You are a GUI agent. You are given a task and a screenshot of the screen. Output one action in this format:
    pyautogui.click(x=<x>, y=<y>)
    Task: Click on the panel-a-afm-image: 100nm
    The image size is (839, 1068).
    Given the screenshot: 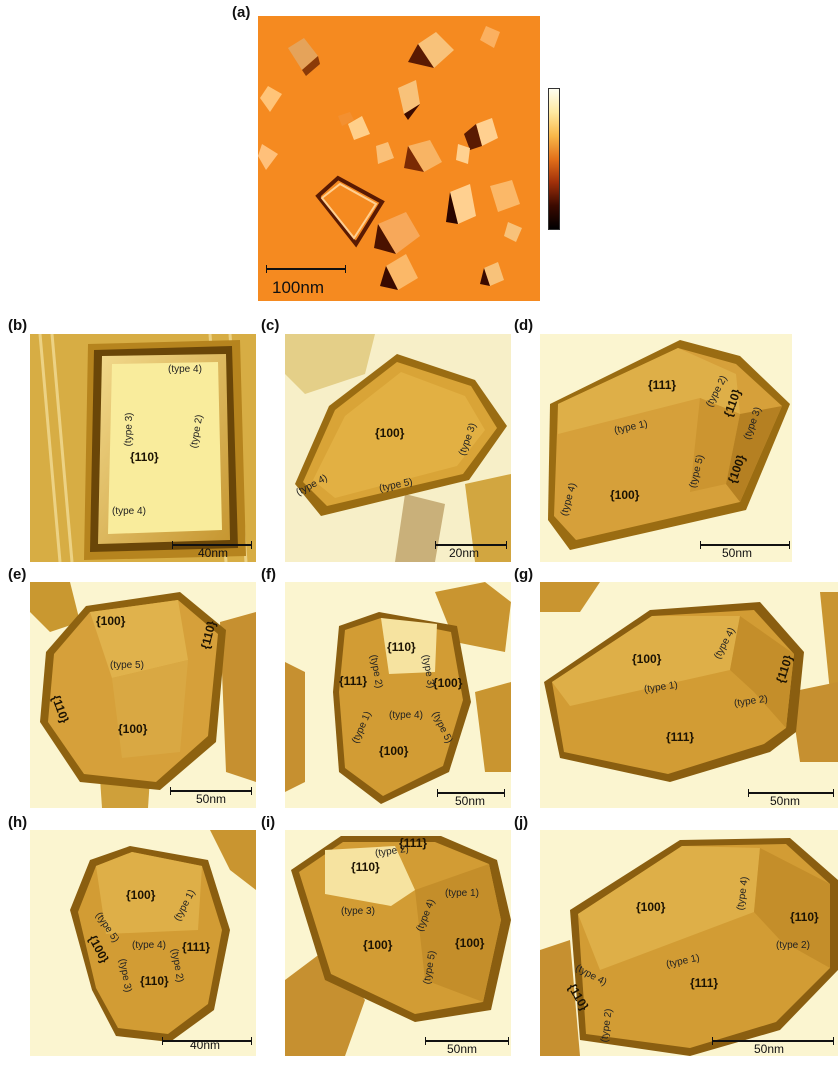 What is the action you would take?
    pyautogui.click(x=399, y=158)
    